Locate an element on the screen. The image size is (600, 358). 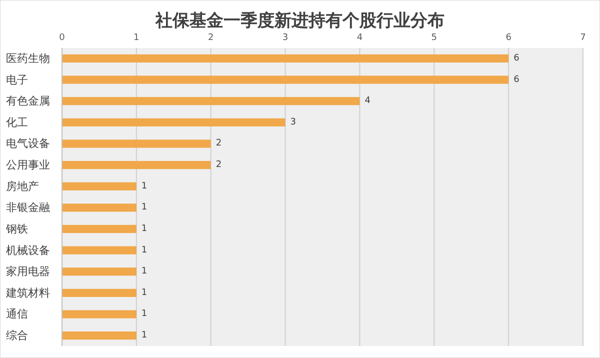
x-tick-label: 7 is located at coordinates (583, 38).